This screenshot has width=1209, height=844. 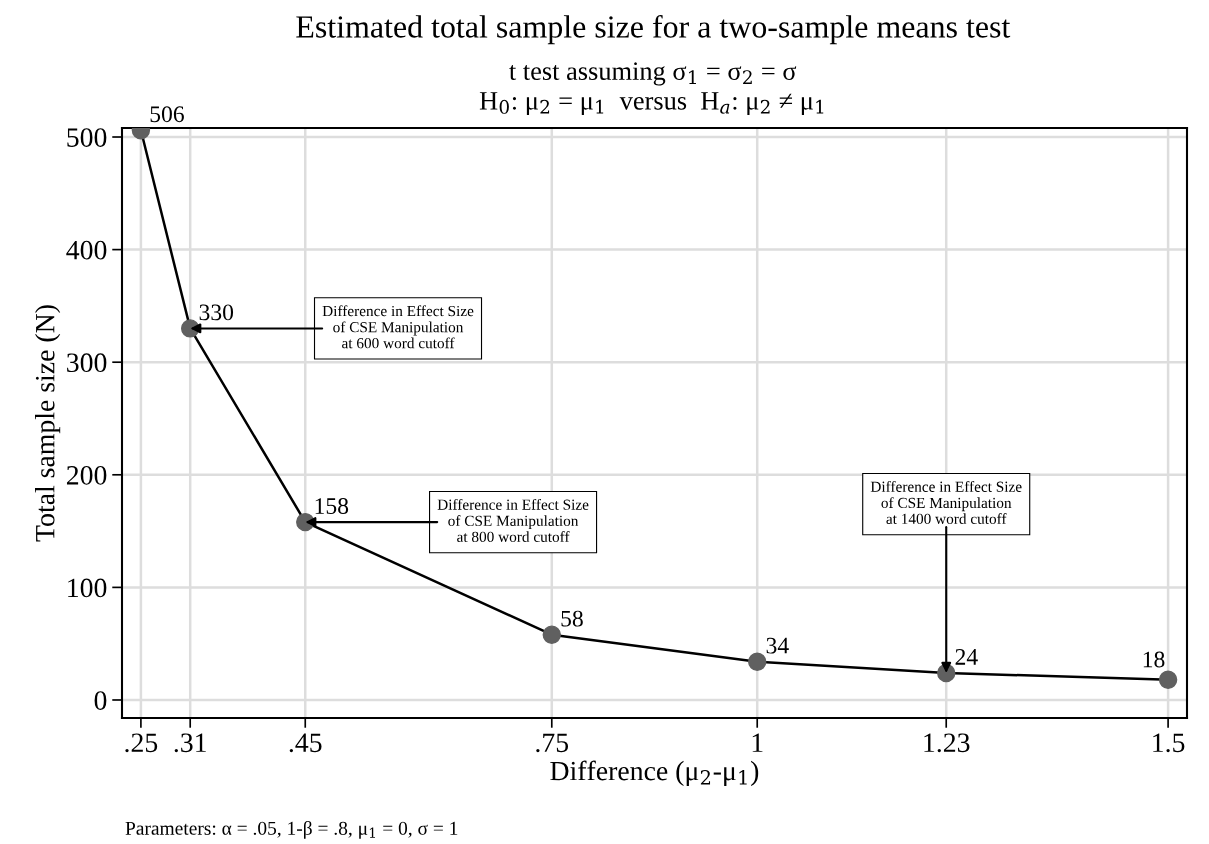 What do you see at coordinates (513, 520) in the screenshot?
I see `annotation: Difference in Effect Size of CSE Manipulation at 800 word cutoff` at bounding box center [513, 520].